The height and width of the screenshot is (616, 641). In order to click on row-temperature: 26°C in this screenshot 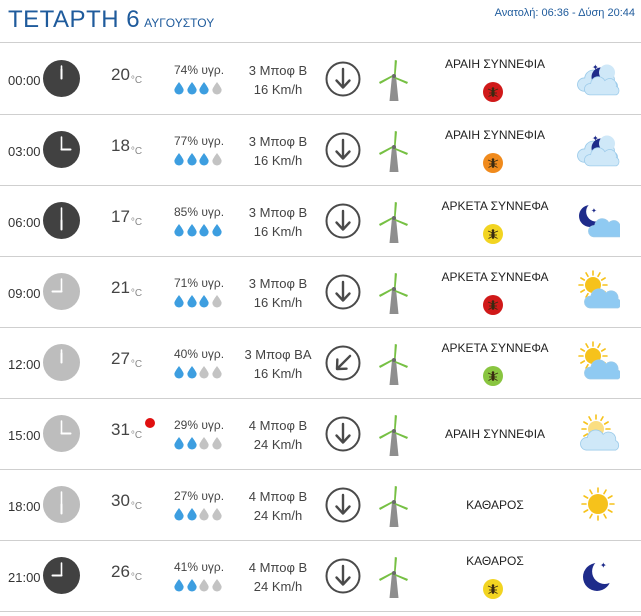, I will do `click(126, 572)`.